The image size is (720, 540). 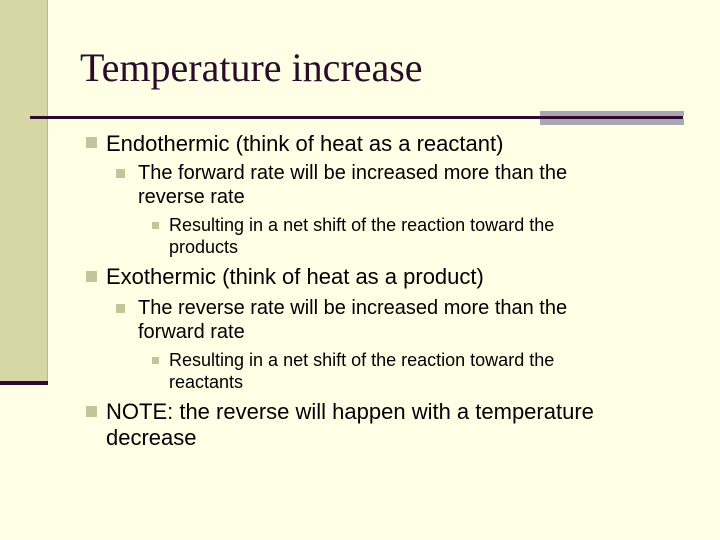 What do you see at coordinates (191, 332) in the screenshot?
I see `exothermic-sub-line2: forward rate` at bounding box center [191, 332].